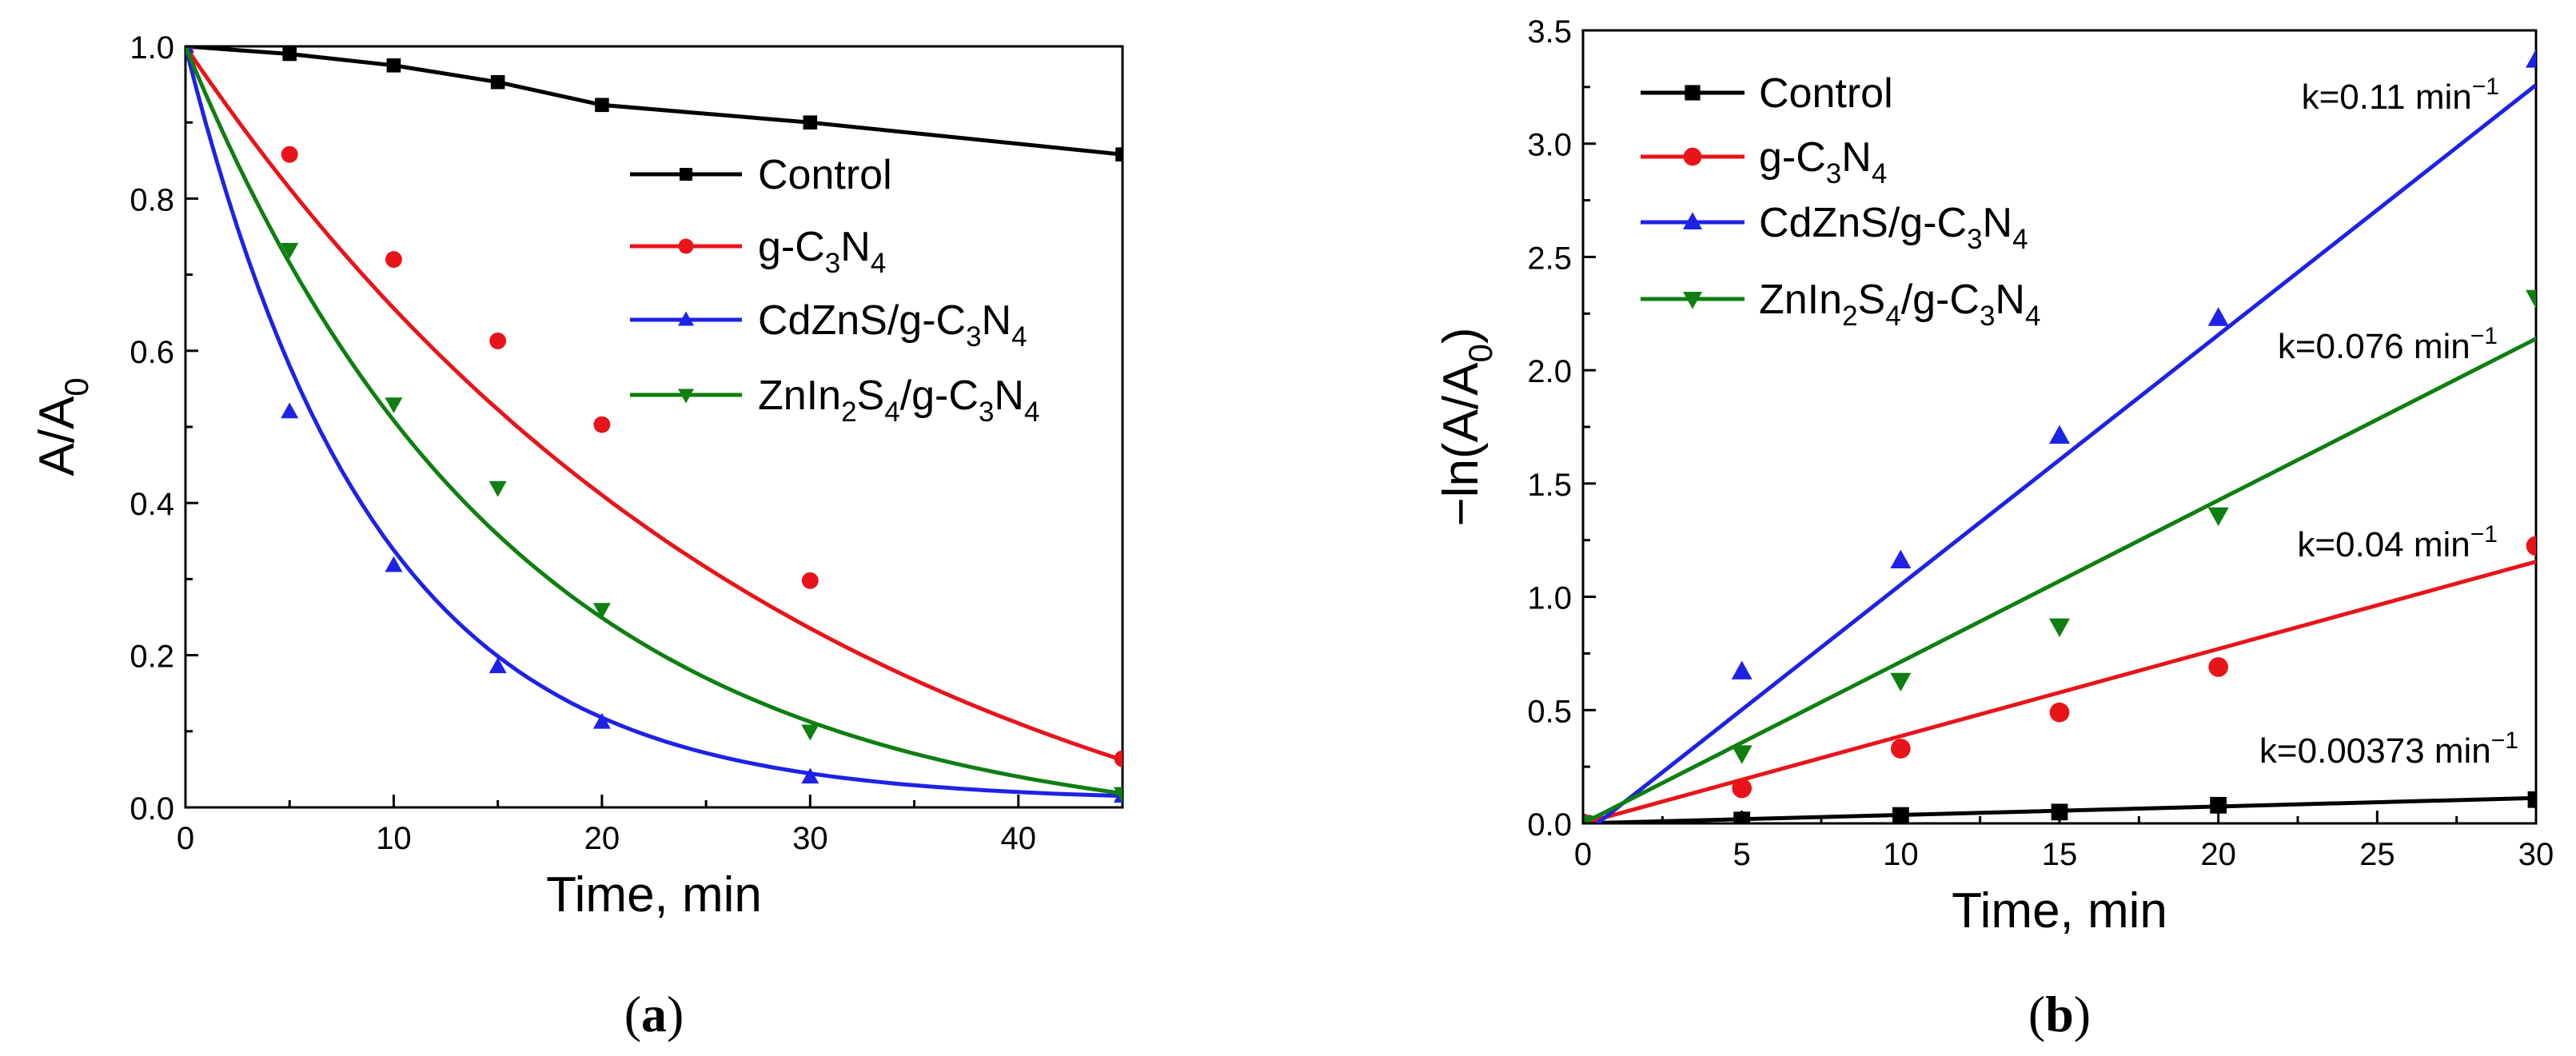  Describe the element at coordinates (185, 838) in the screenshot. I see `x-tick-label: 0` at that location.